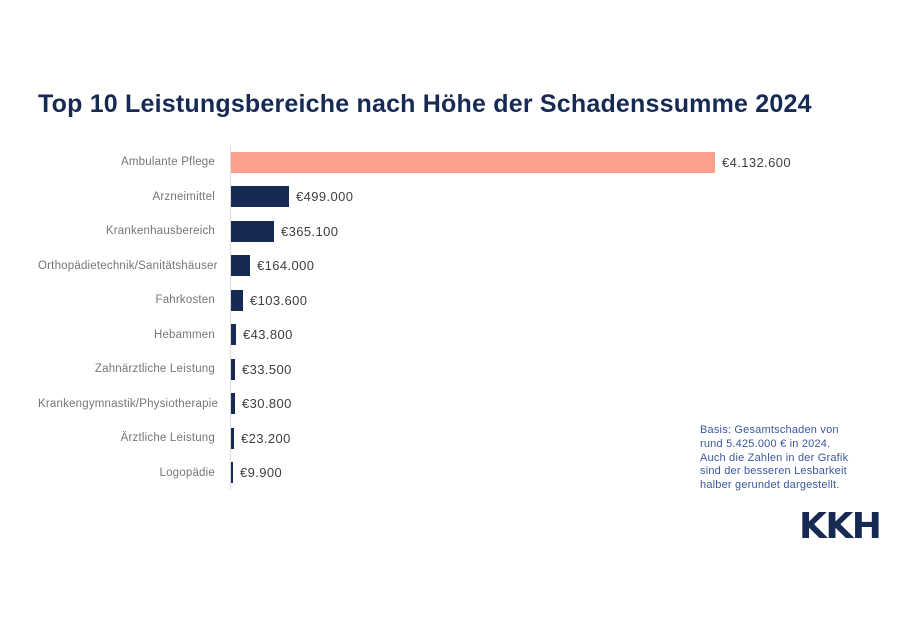 The height and width of the screenshot is (636, 900). What do you see at coordinates (770, 485) in the screenshot?
I see `footnote-line: halber gerundet dargestellt.` at bounding box center [770, 485].